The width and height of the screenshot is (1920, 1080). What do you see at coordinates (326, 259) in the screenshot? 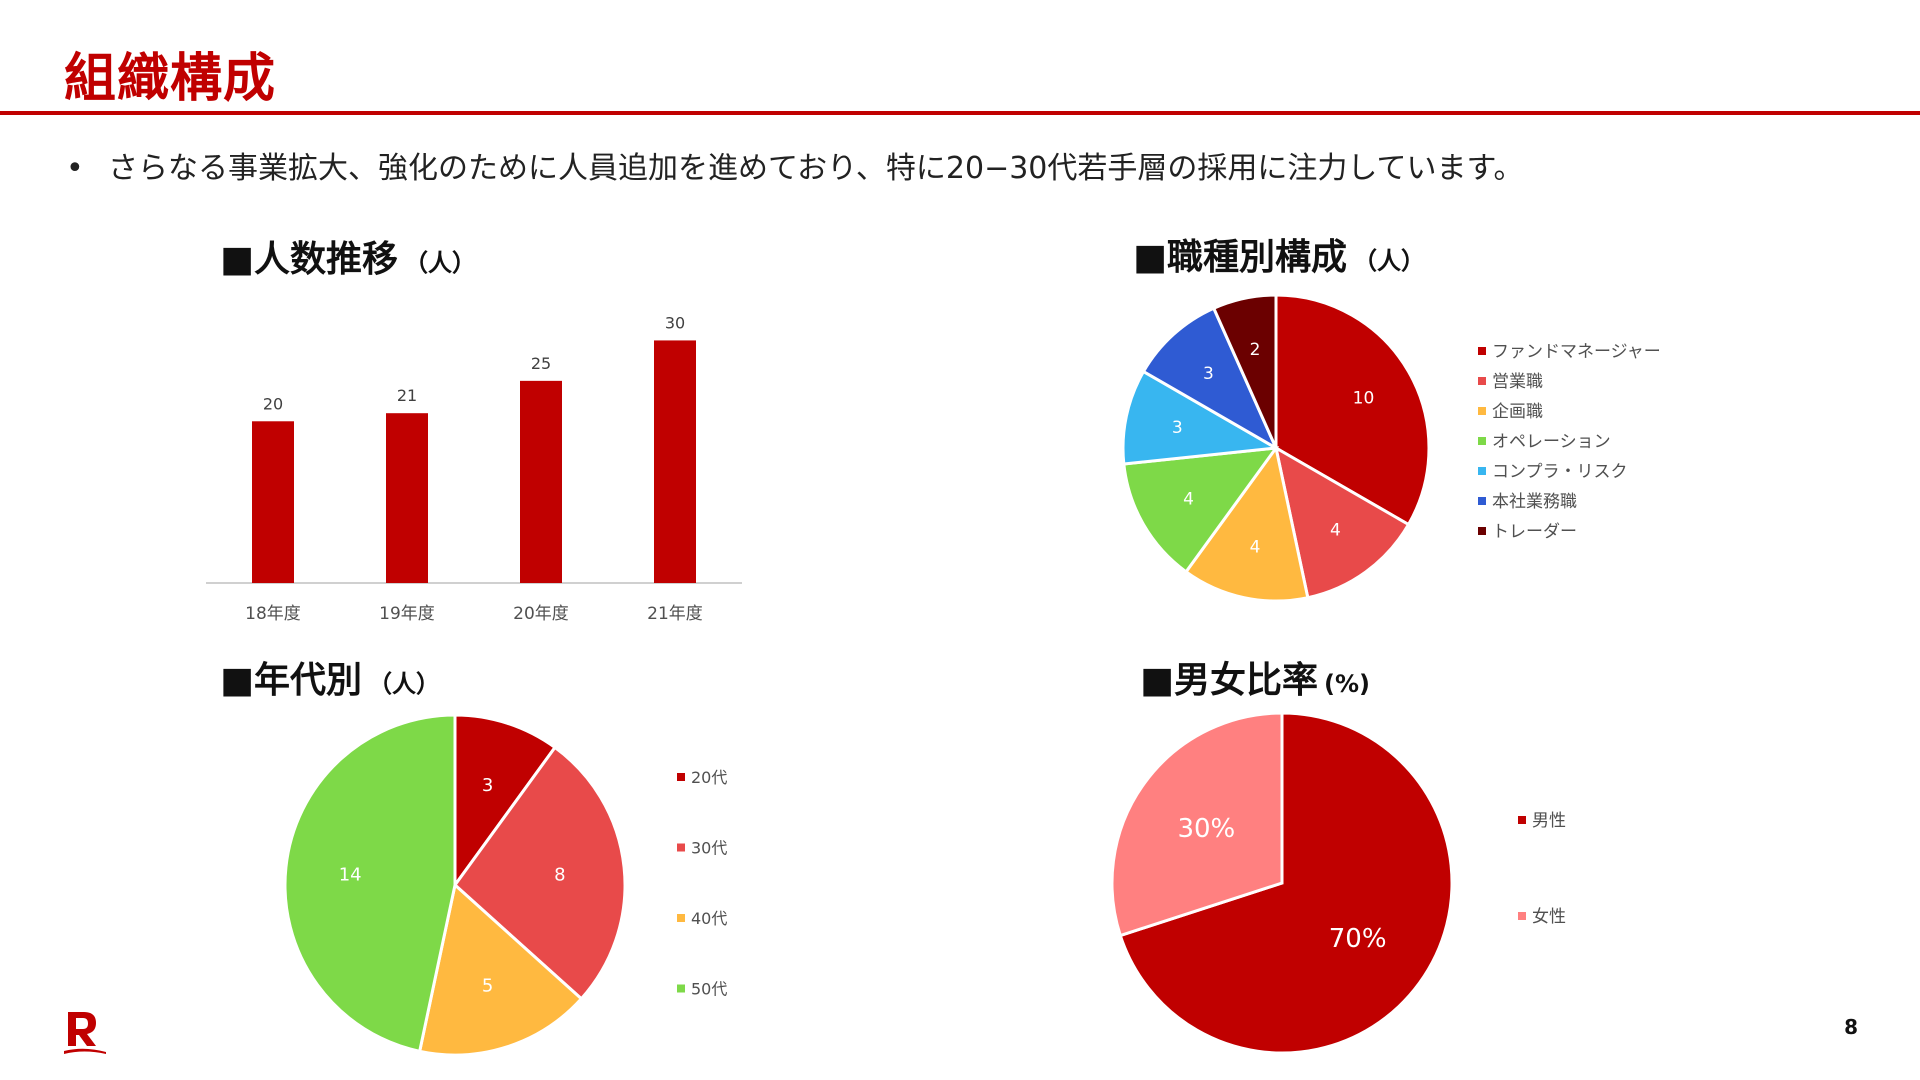
I see `headcount-title: 人数推移` at bounding box center [326, 259].